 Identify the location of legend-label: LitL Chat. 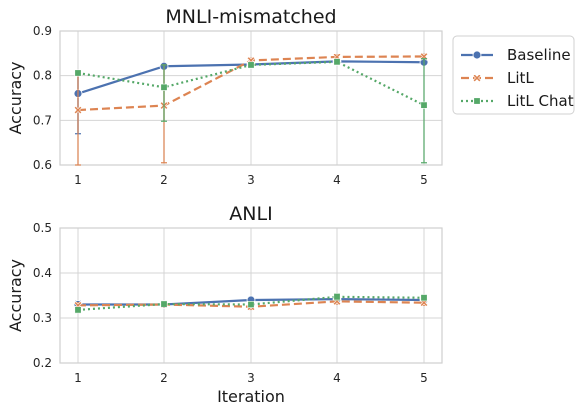
(540, 101).